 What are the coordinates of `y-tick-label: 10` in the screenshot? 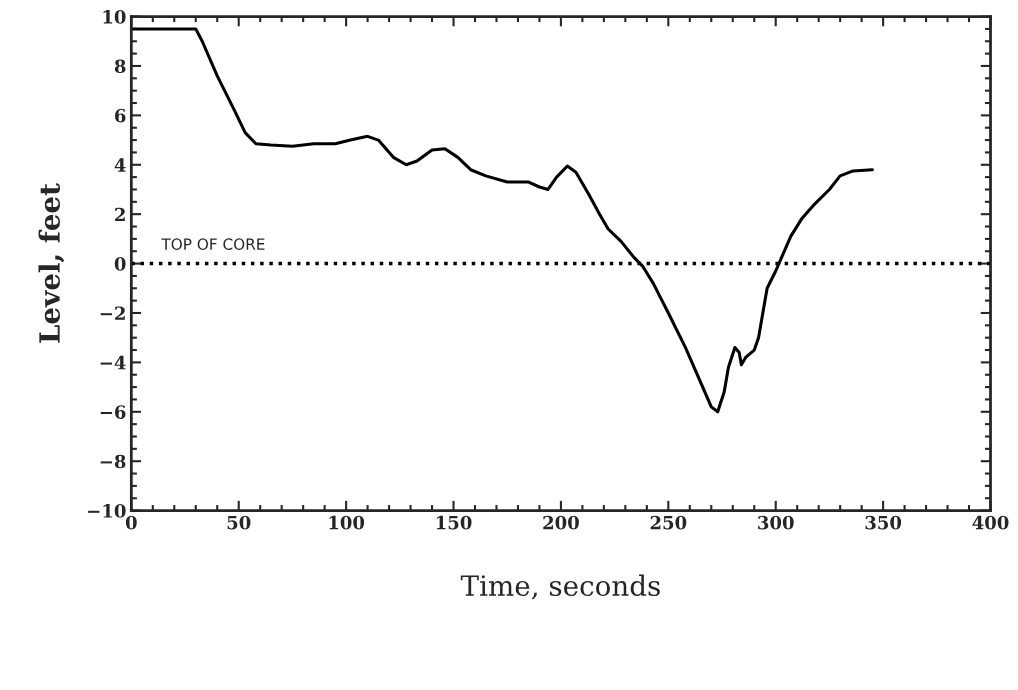 It's located at (114, 17).